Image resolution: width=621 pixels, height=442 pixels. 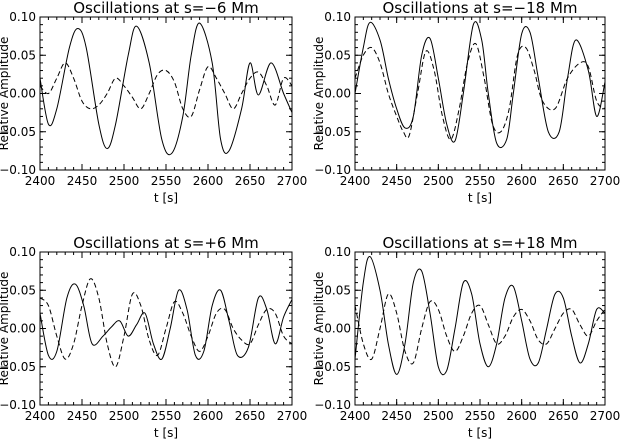 What do you see at coordinates (479, 243) in the screenshot?
I see `chart-title: Oscillations at s=+18 Mm` at bounding box center [479, 243].